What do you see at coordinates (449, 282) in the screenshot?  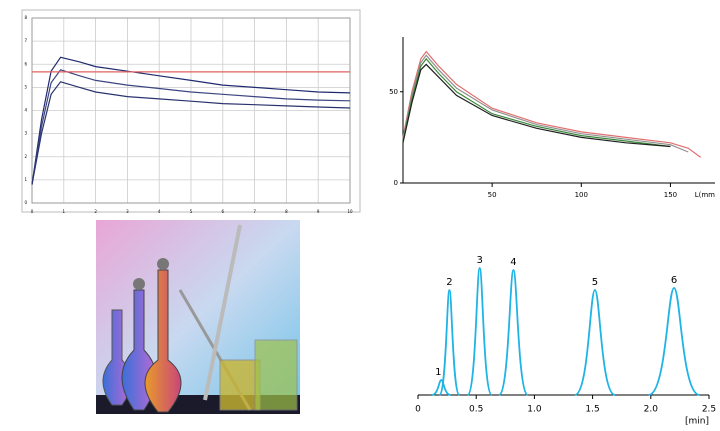 I see `peak-label: 2` at bounding box center [449, 282].